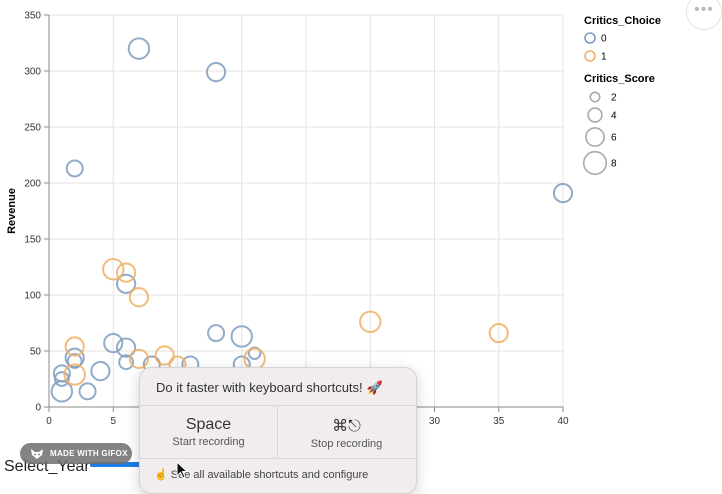  Describe the element at coordinates (563, 421) in the screenshot. I see `x-tick-label: 40` at that location.